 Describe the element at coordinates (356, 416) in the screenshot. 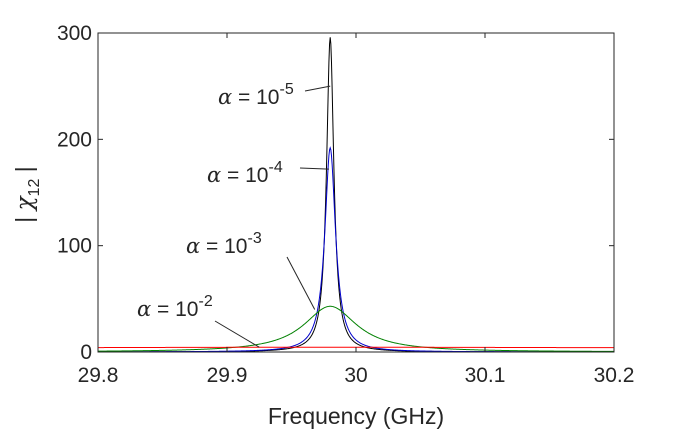

I see `x-axis-title: Frequency (GHz)` at that location.